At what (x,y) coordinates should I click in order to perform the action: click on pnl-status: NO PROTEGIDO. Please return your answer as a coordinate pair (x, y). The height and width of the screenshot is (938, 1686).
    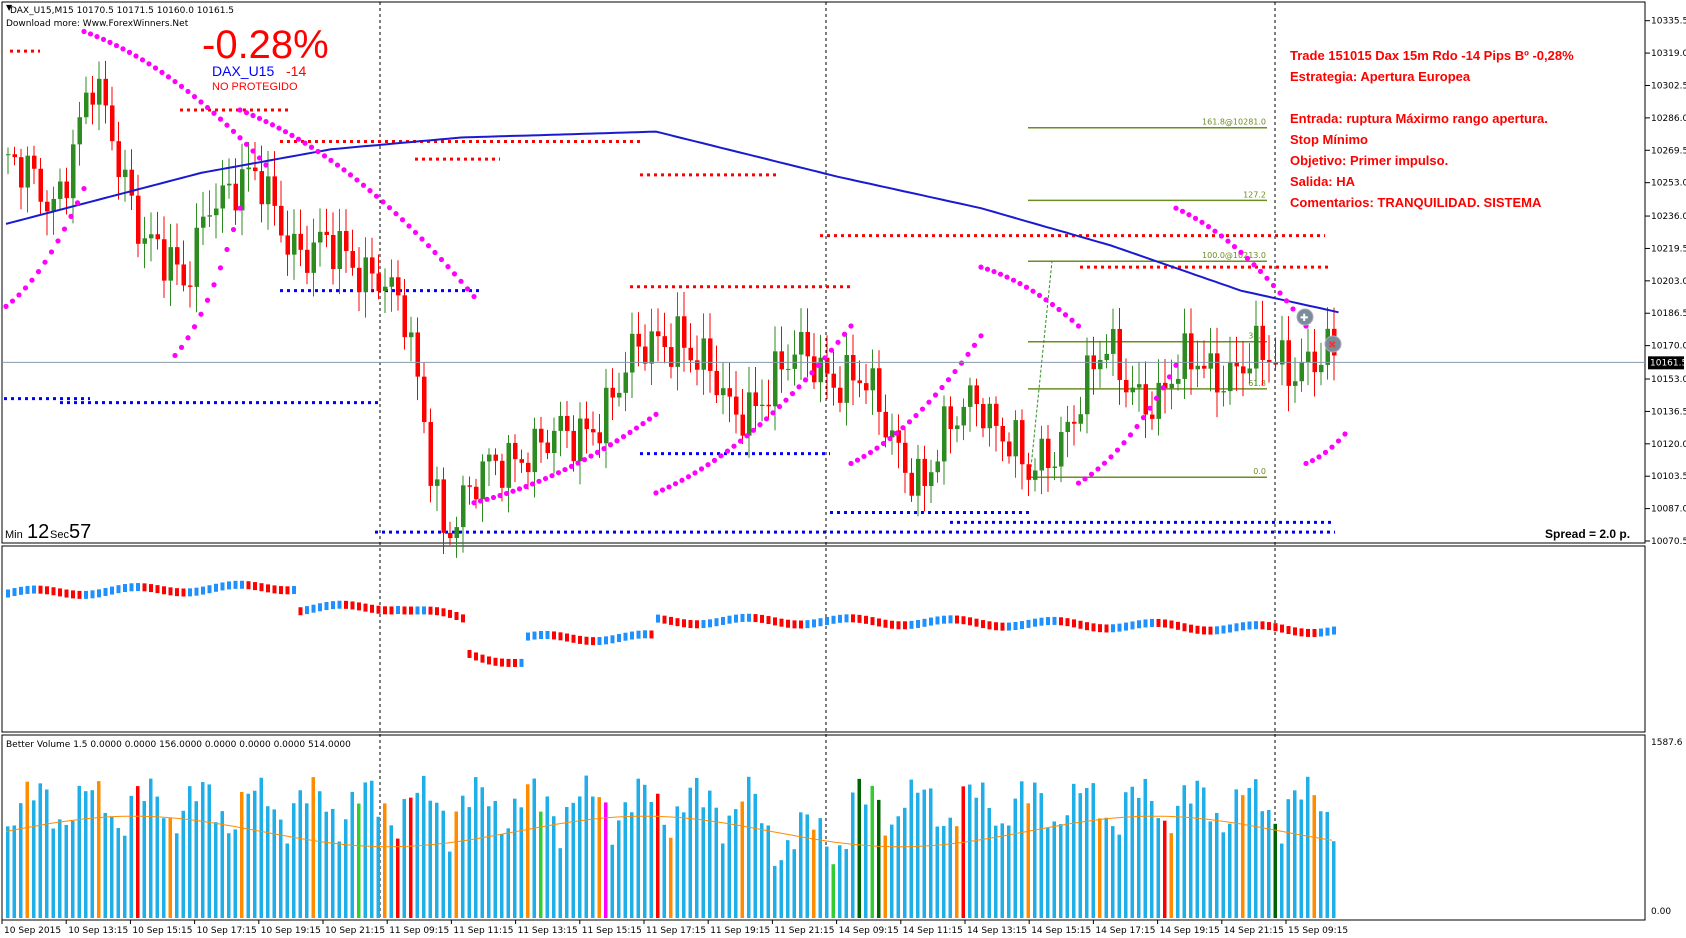
    Looking at the image, I should click on (255, 87).